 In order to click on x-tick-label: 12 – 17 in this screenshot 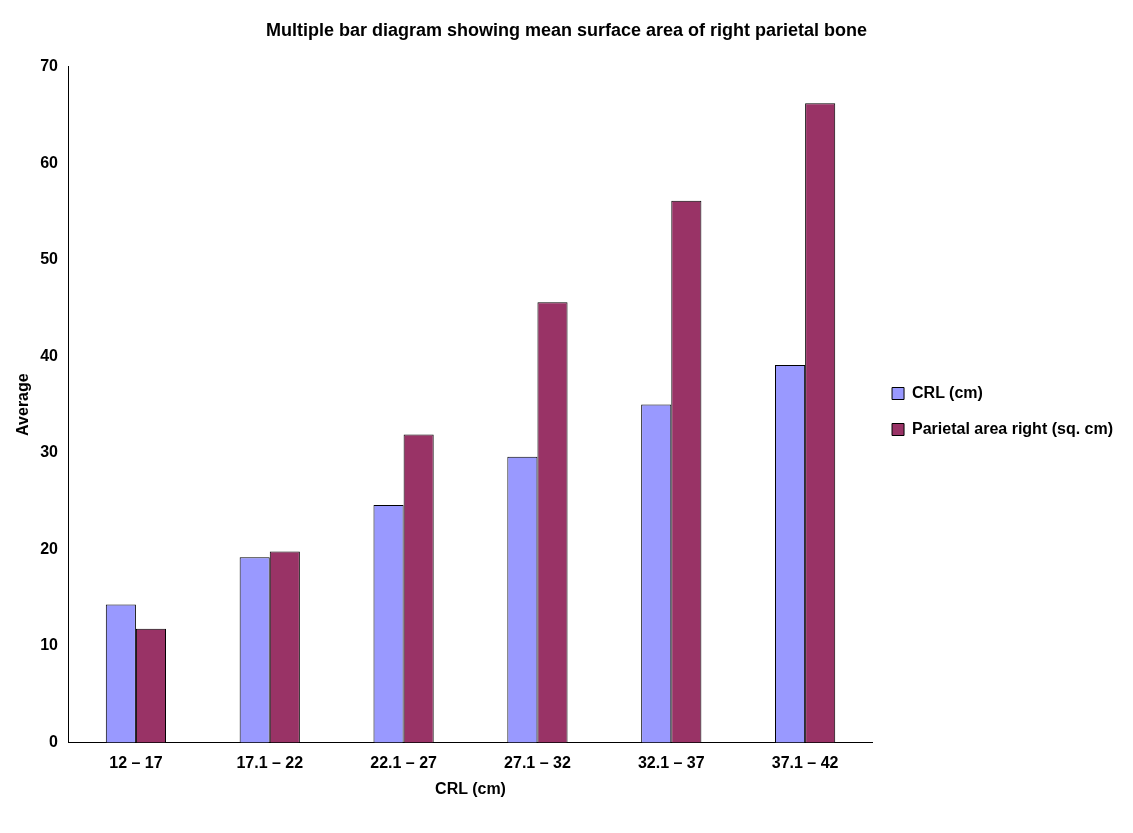, I will do `click(136, 762)`.